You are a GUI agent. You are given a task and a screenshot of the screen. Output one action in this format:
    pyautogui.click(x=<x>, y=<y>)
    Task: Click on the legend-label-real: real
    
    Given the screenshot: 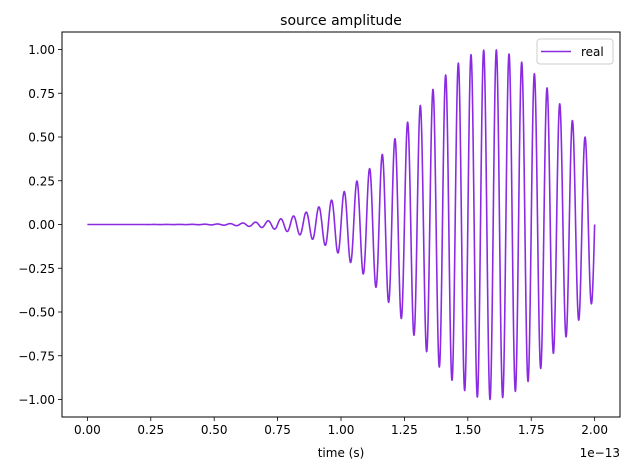 What is the action you would take?
    pyautogui.click(x=592, y=52)
    